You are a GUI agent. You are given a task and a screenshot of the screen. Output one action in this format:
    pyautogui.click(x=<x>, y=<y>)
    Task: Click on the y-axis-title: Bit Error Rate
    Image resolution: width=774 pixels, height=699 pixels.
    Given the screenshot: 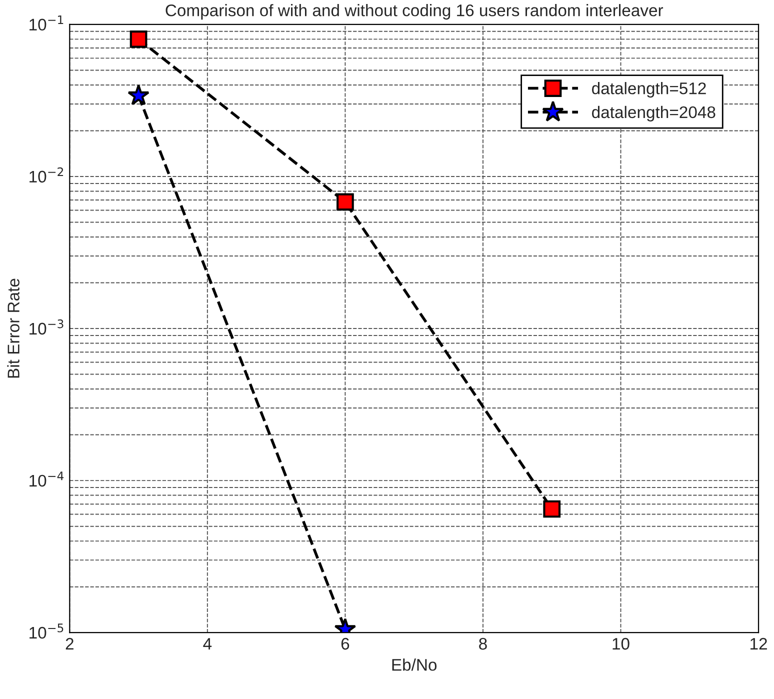 What is the action you would take?
    pyautogui.click(x=13, y=328)
    